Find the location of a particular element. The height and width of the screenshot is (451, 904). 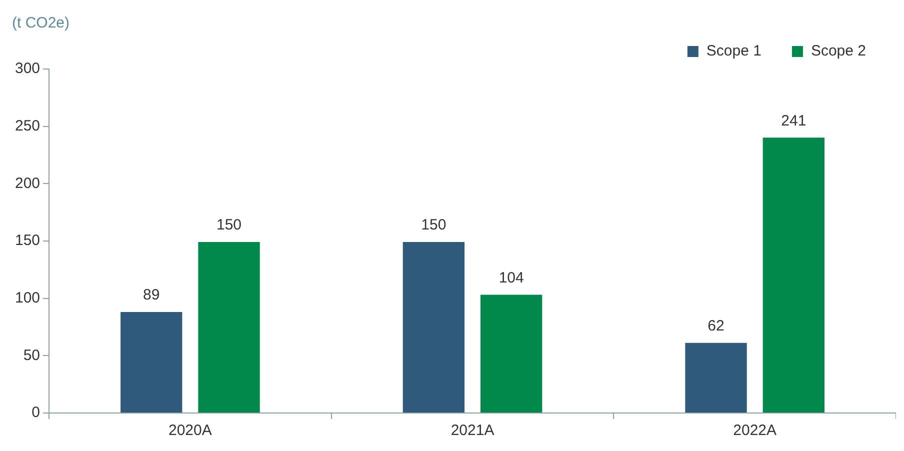

x-tick-label: 2021A is located at coordinates (472, 431).